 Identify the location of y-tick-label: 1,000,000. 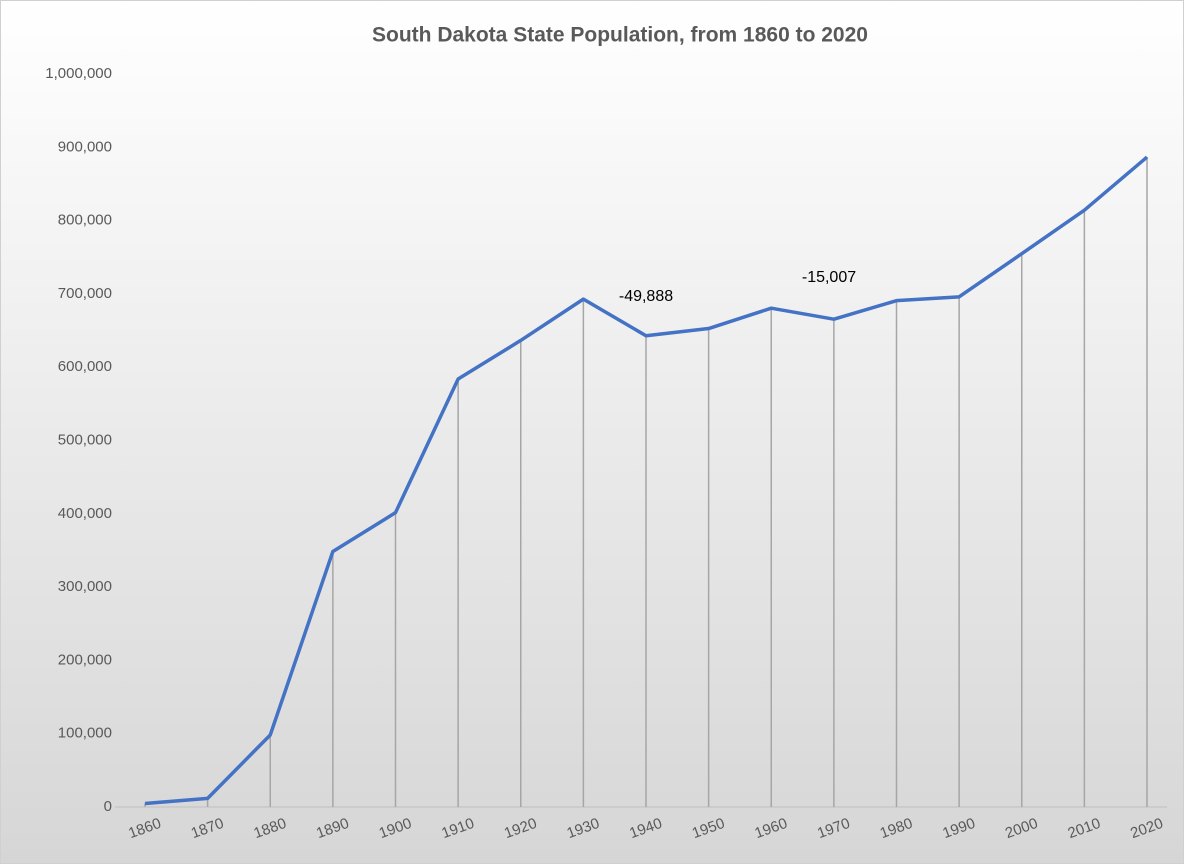
(78, 73).